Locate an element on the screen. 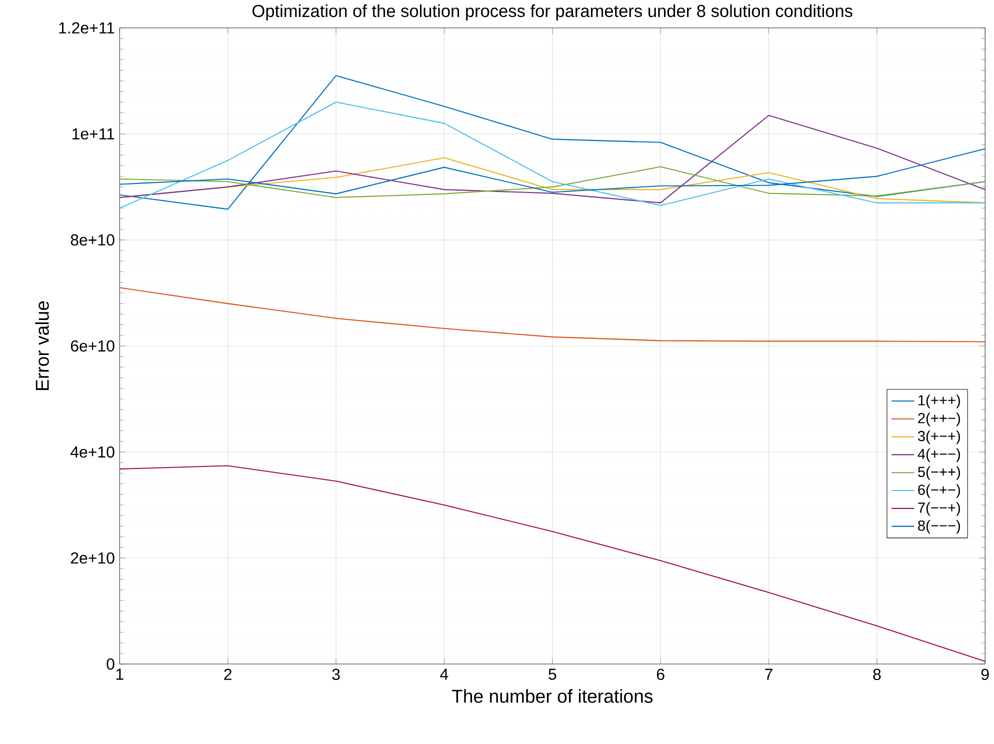 The height and width of the screenshot is (744, 994). legend-label: 2(++−) is located at coordinates (939, 419).